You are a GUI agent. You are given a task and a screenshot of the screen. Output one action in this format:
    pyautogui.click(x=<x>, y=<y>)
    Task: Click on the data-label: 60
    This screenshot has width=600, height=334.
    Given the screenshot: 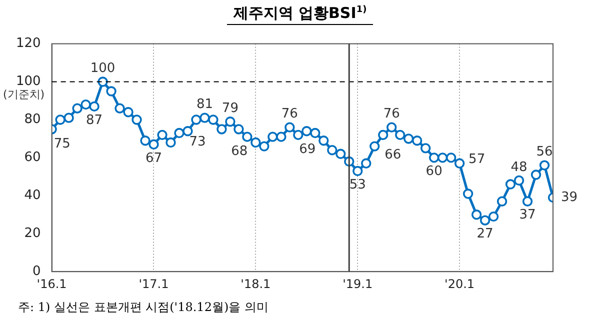 What is the action you would take?
    pyautogui.click(x=434, y=172)
    